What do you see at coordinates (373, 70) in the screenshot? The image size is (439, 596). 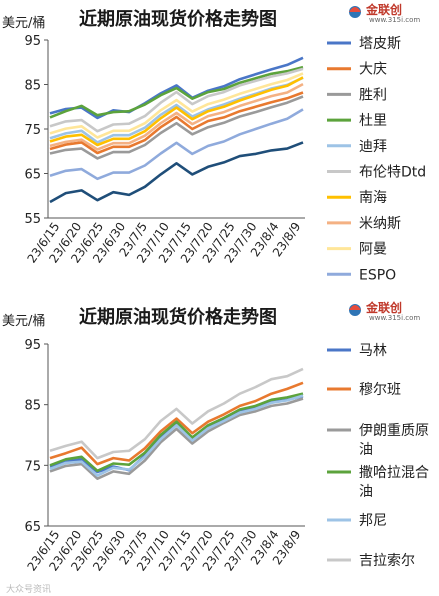 I see `legend-label: 大庆` at bounding box center [373, 70].